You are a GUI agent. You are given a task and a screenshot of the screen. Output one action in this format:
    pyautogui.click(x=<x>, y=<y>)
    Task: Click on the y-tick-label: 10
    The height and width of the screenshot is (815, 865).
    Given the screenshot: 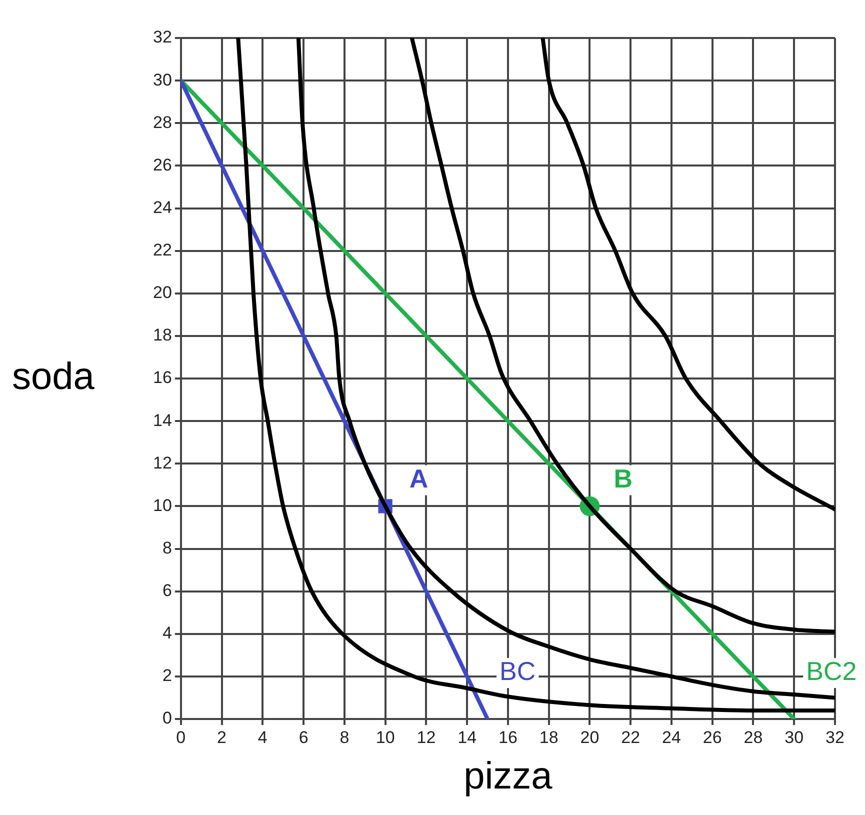 What is the action you would take?
    pyautogui.click(x=162, y=505)
    